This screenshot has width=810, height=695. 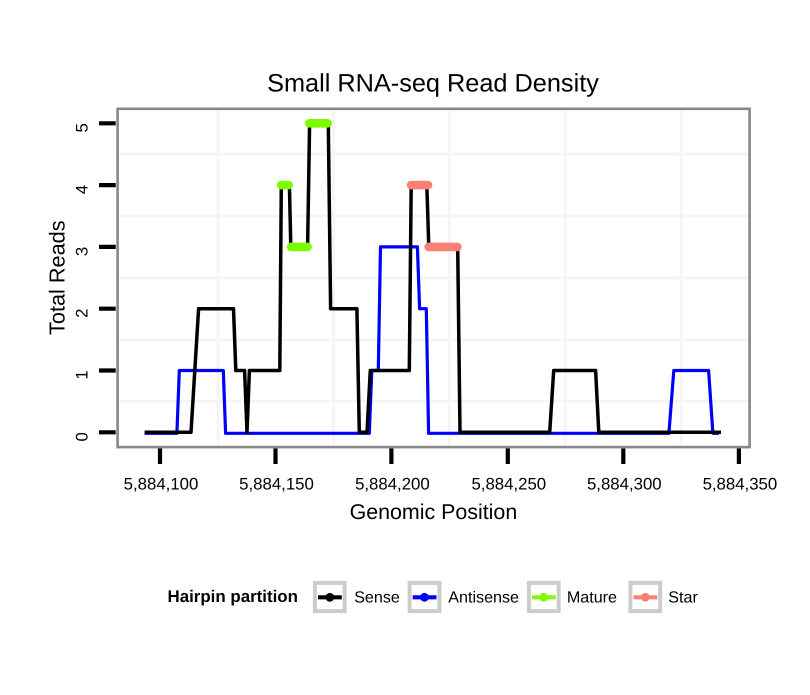 I want to click on svg-text: Star, so click(x=683, y=597).